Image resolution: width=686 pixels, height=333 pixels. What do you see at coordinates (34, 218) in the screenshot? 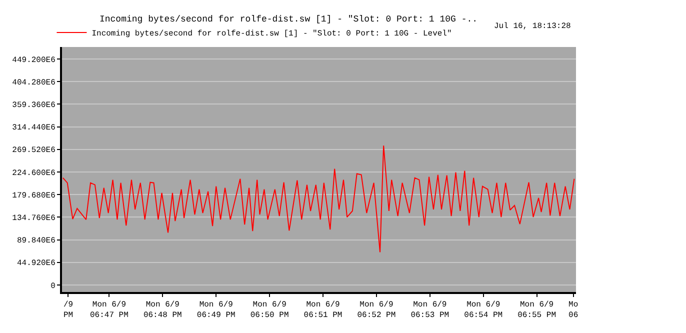
I see `y-tick-label: 134.760E6` at bounding box center [34, 218].